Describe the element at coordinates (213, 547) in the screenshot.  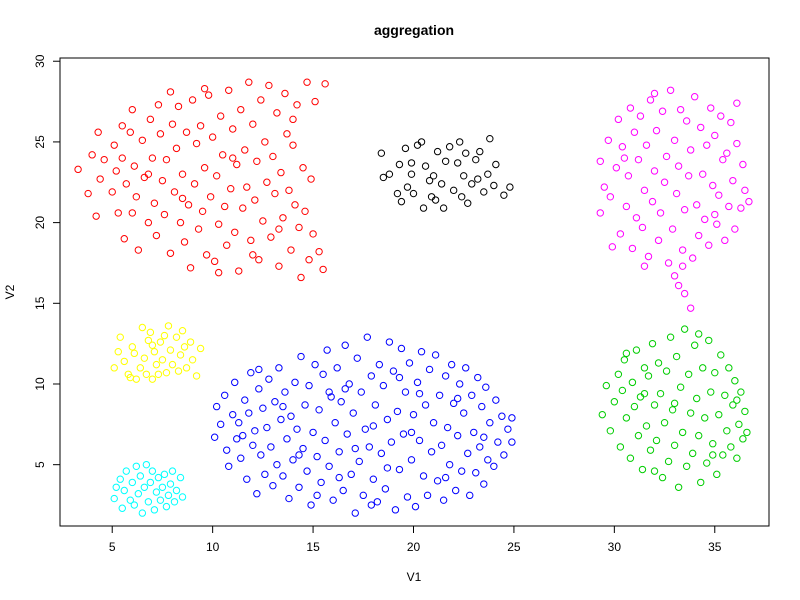
I see `x-tick-label: 10` at that location.